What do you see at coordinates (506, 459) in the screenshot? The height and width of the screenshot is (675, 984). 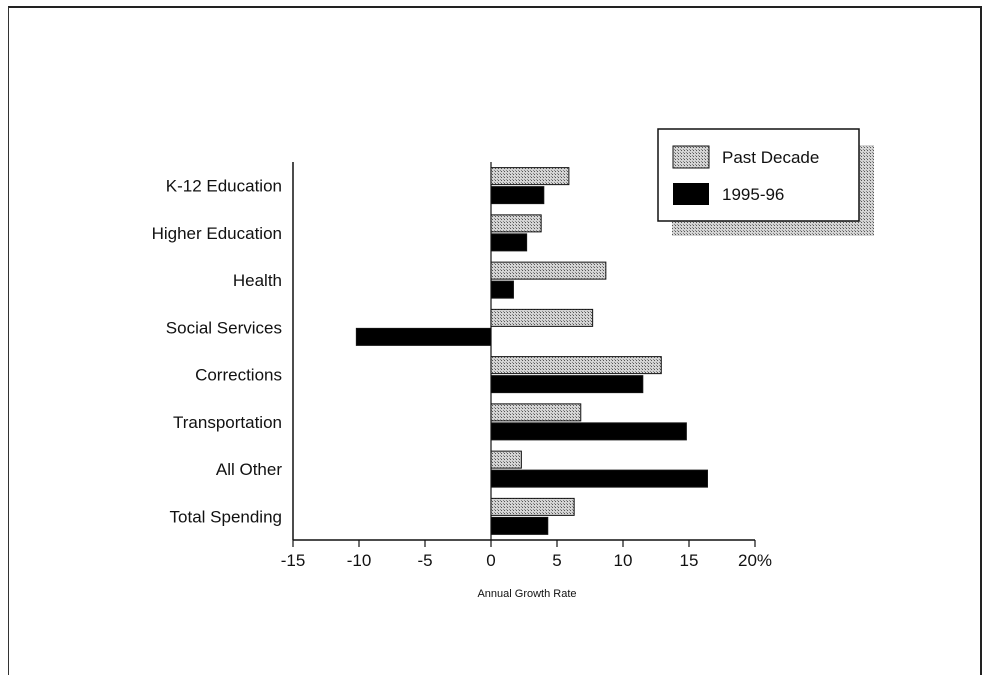 I see `bar-past-decade-all-other` at bounding box center [506, 459].